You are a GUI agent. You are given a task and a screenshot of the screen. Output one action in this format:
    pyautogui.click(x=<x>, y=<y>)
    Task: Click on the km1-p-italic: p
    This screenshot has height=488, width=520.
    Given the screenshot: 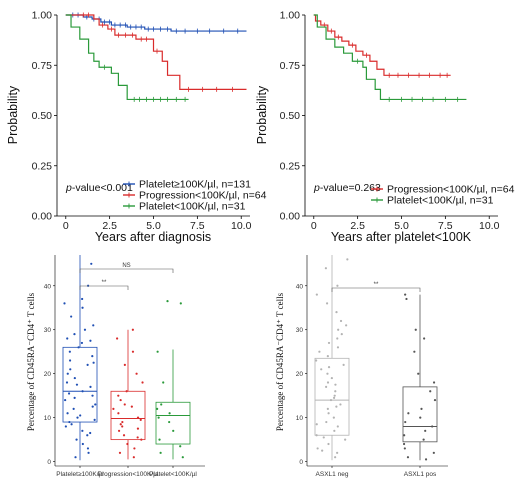 What is the action you would take?
    pyautogui.click(x=68, y=188)
    